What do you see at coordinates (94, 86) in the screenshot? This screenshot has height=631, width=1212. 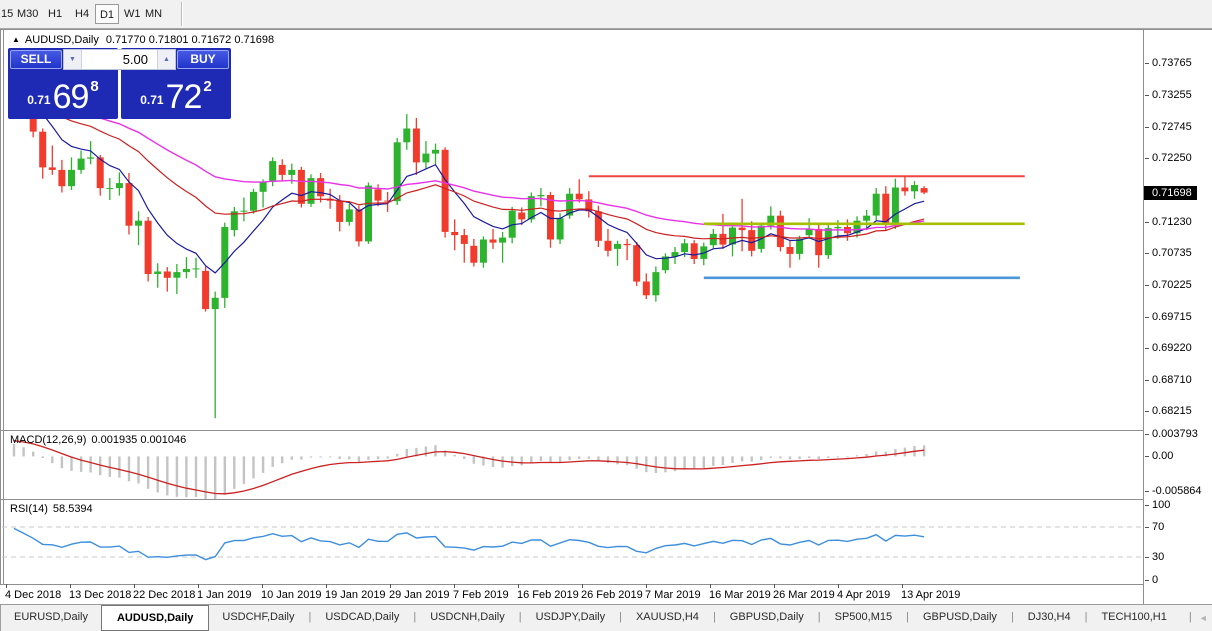 I see `sell-price-pip: 8` at bounding box center [94, 86].